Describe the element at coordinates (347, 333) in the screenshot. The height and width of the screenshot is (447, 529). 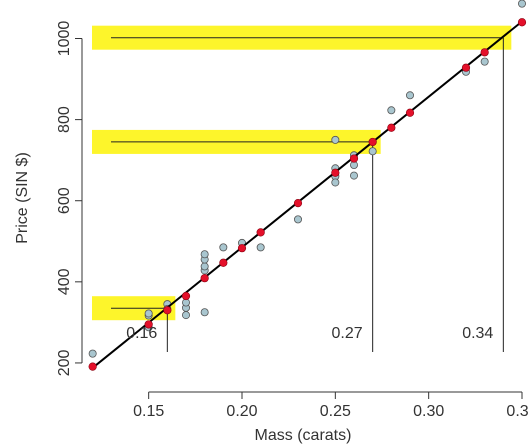
I see `prediction-label-2: 0.27` at that location.